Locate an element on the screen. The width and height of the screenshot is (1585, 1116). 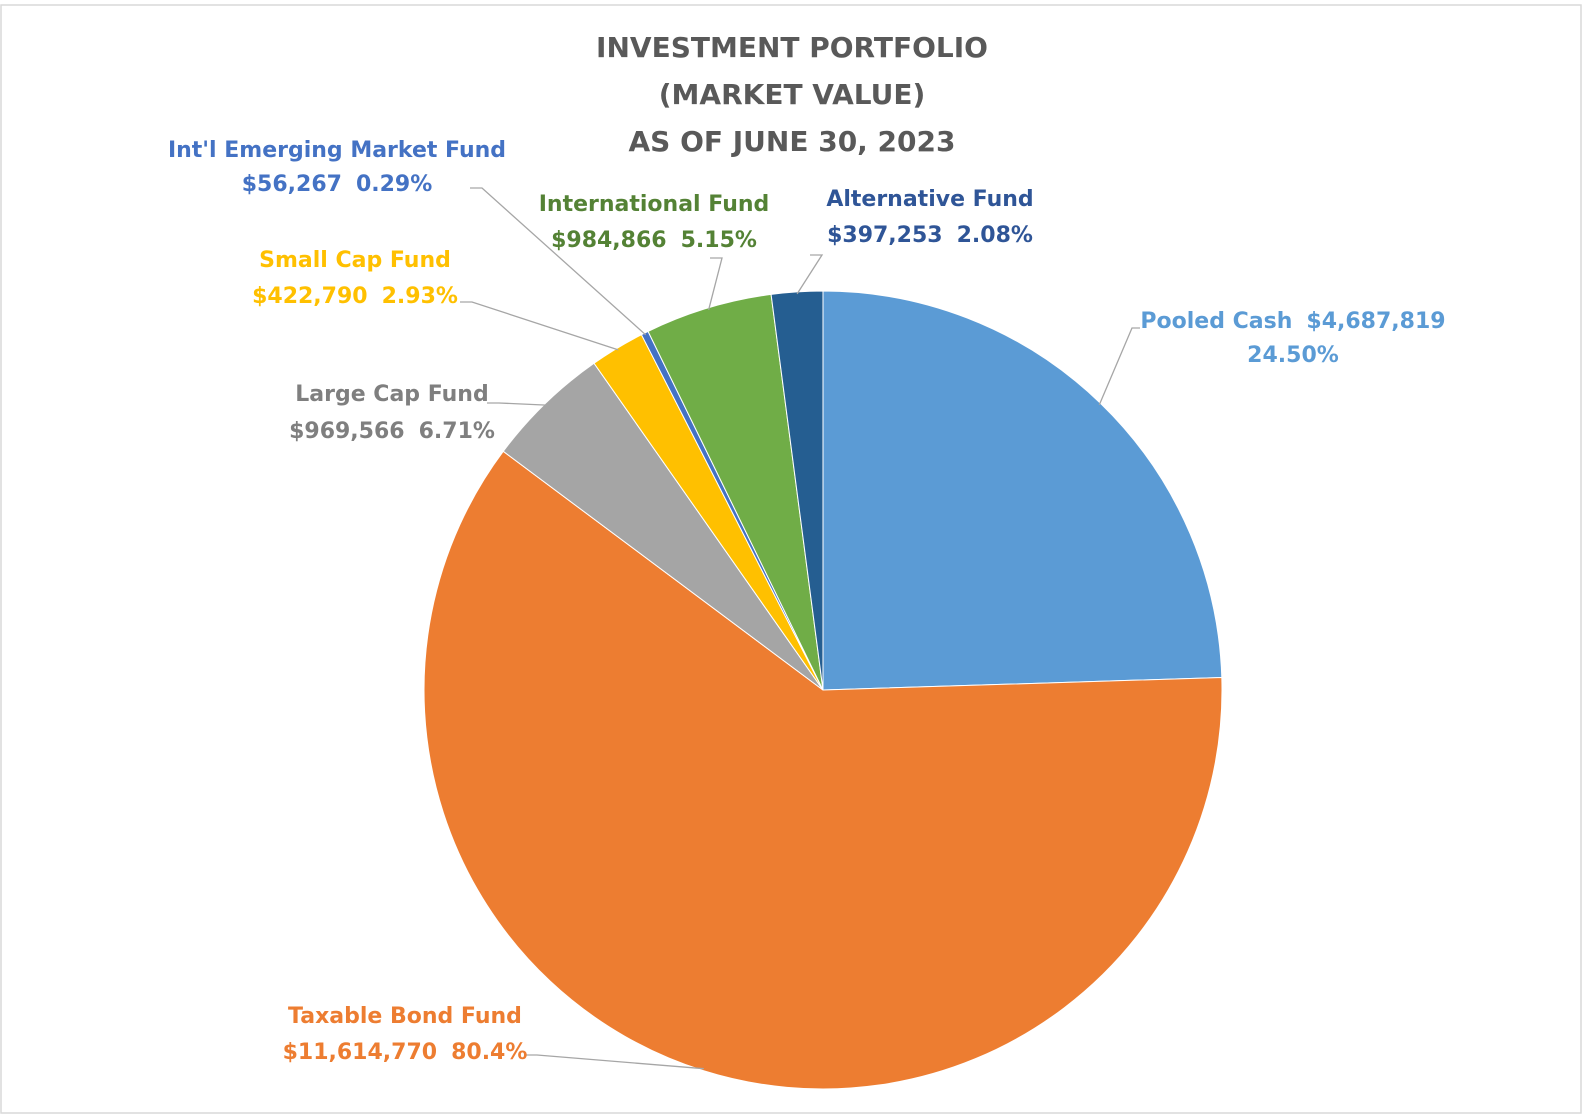
label-percent: 2.08% is located at coordinates (995, 235).